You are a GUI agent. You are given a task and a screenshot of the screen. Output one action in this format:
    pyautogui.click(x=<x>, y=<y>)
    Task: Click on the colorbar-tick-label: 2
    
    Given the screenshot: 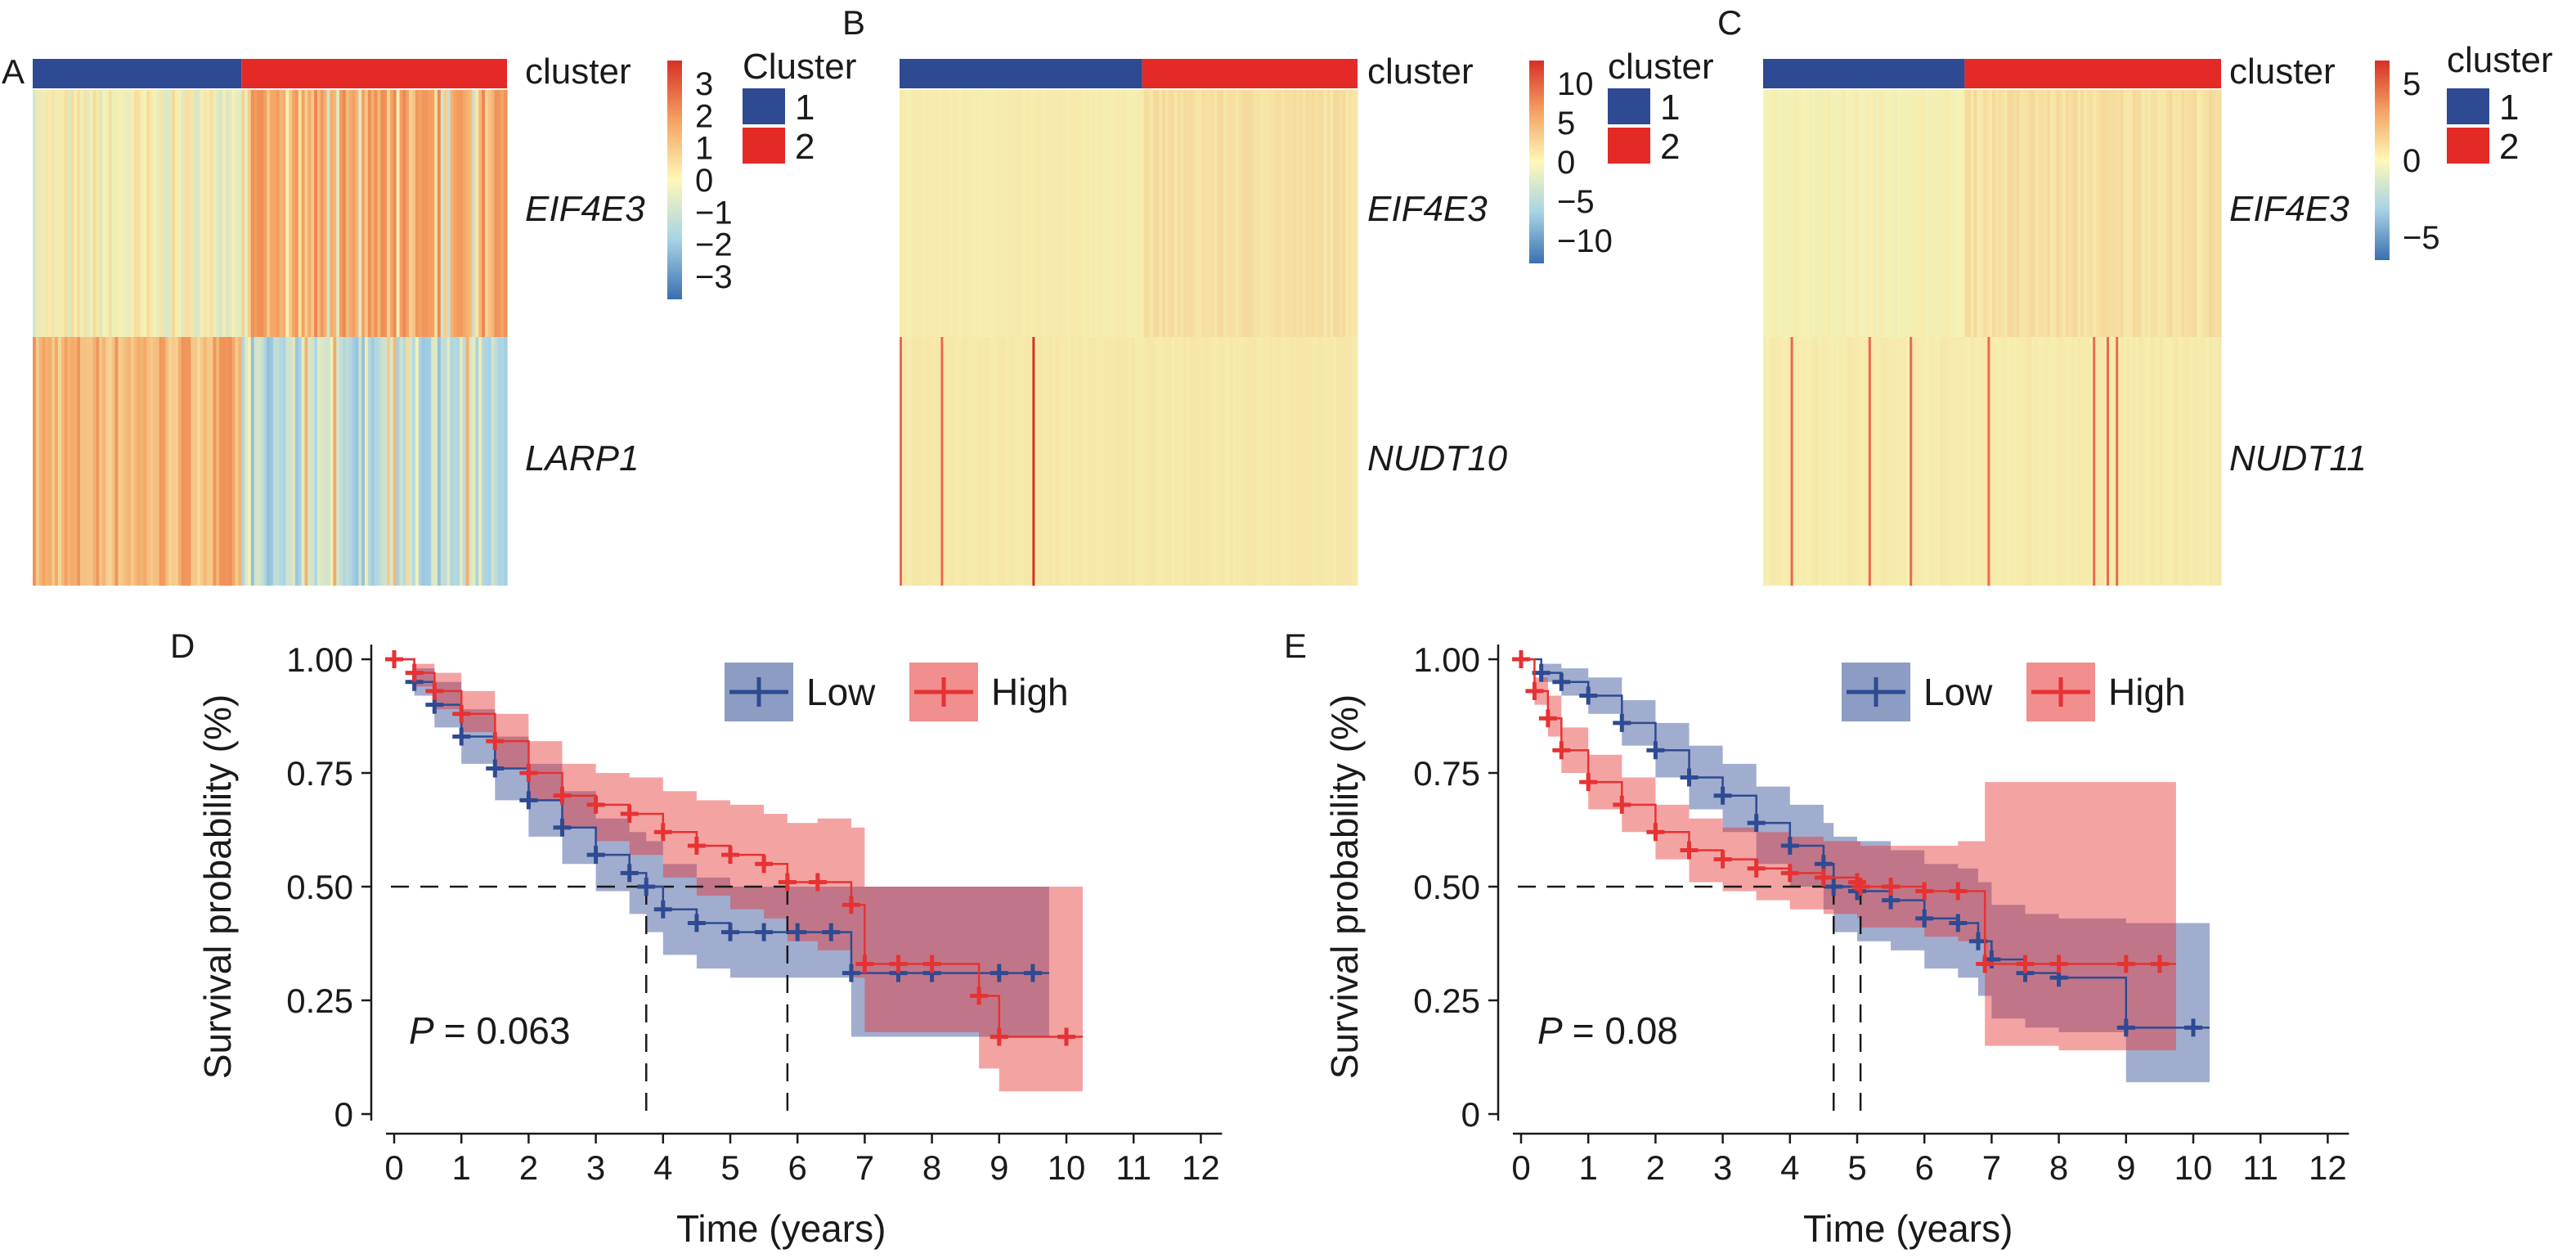 What is the action you would take?
    pyautogui.click(x=704, y=116)
    